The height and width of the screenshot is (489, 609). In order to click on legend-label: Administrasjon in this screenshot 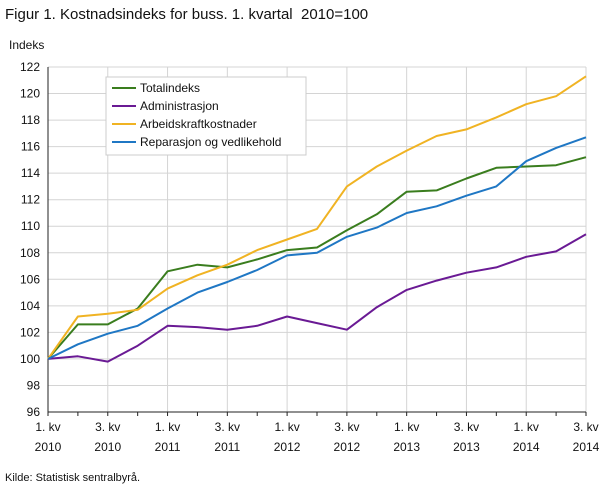, I will do `click(179, 106)`.